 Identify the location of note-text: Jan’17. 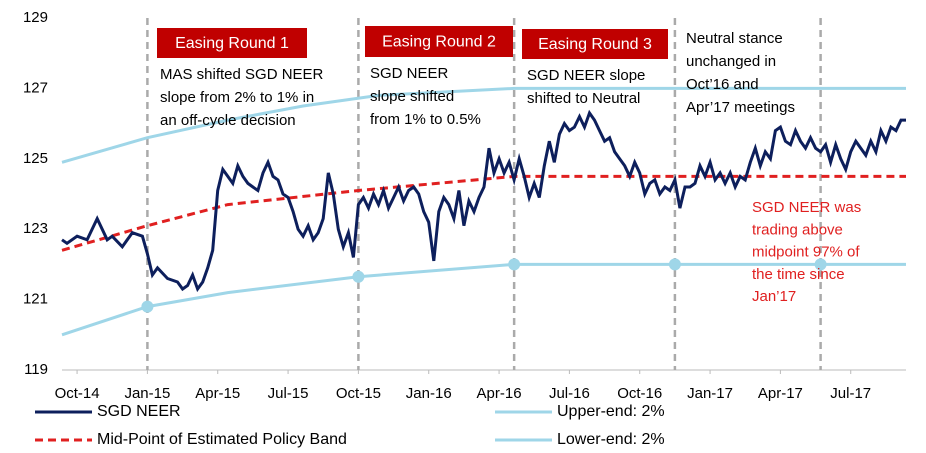
(774, 296).